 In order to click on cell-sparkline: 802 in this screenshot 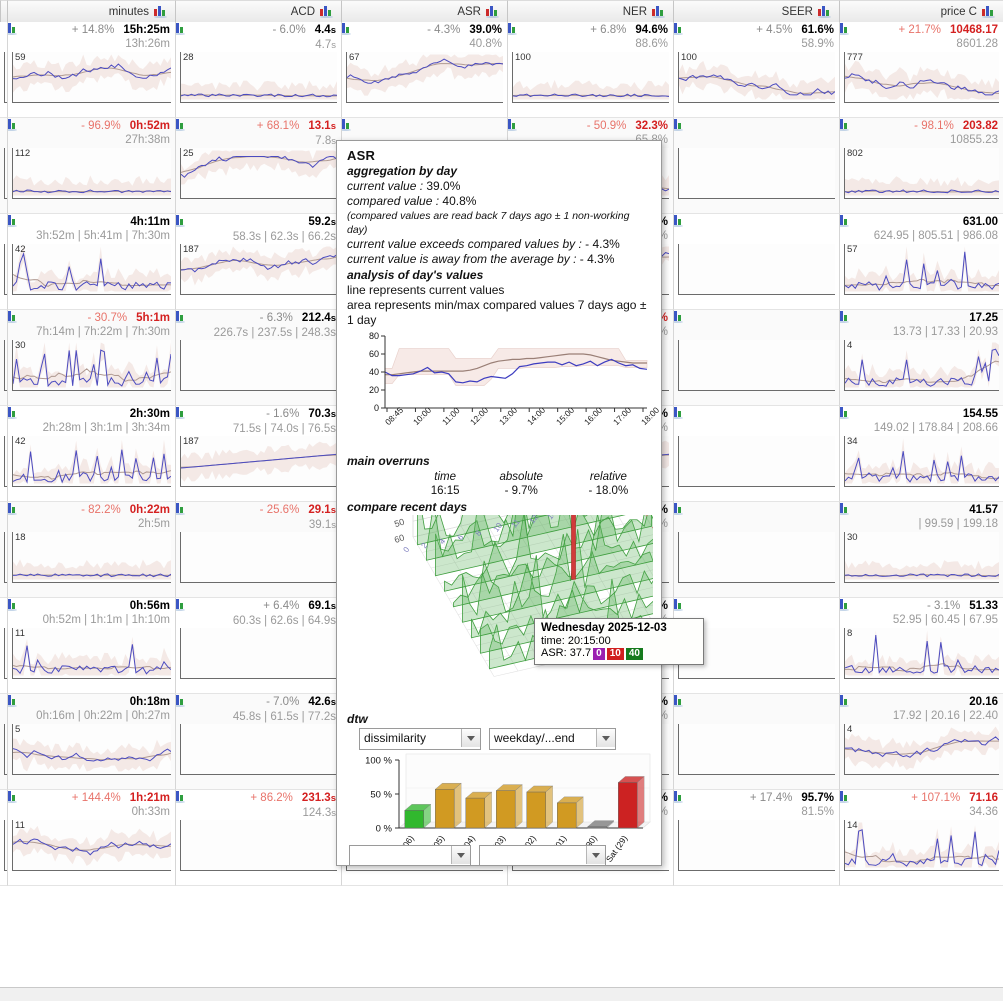, I will do `click(921, 173)`.